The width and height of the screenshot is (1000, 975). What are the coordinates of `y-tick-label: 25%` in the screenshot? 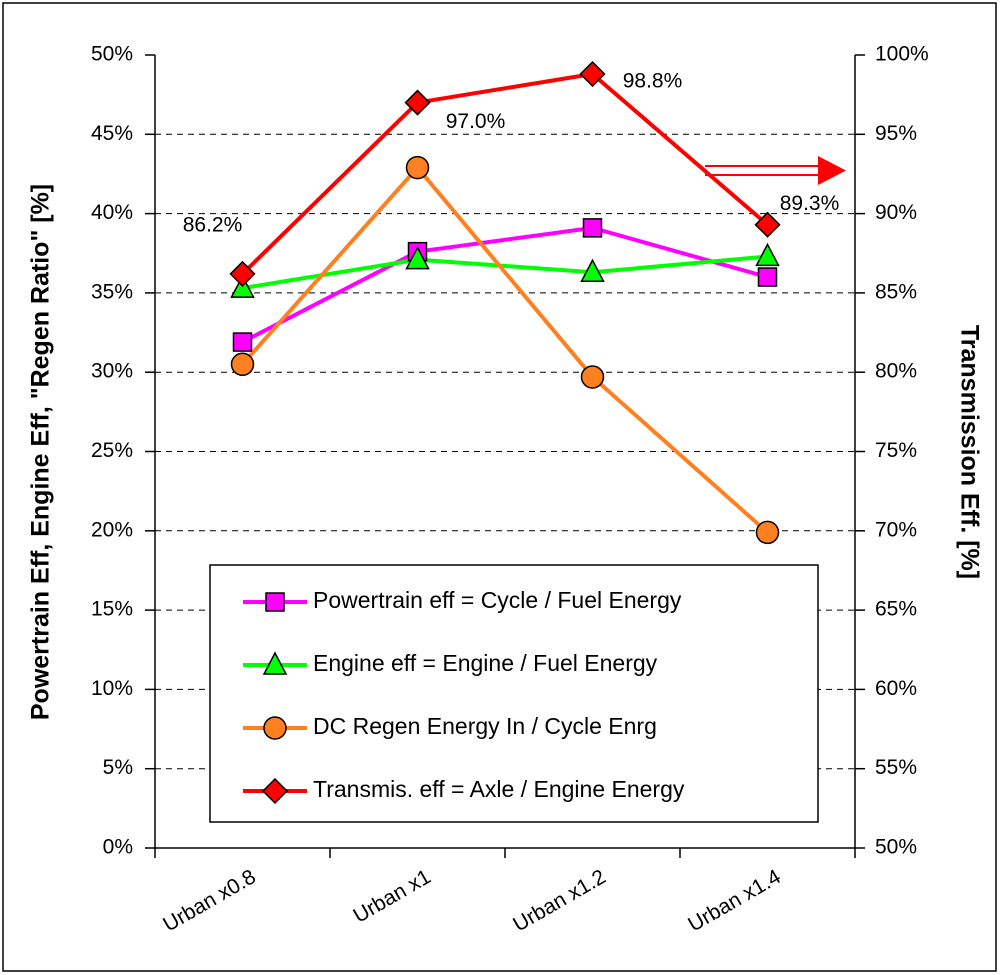 It's located at (112, 450).